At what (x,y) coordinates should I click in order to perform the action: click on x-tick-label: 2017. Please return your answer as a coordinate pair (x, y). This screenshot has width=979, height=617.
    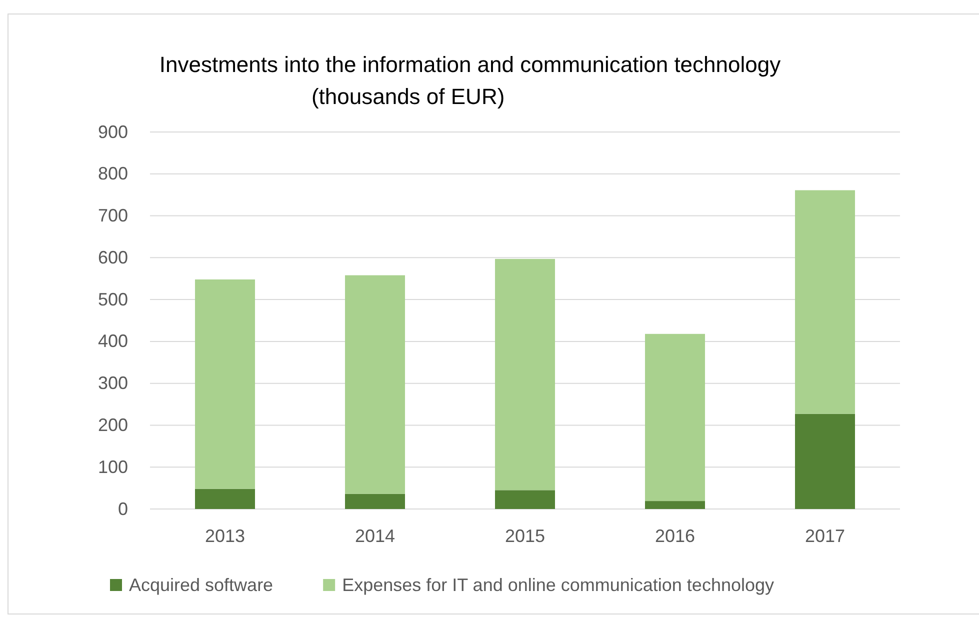
    Looking at the image, I should click on (825, 536).